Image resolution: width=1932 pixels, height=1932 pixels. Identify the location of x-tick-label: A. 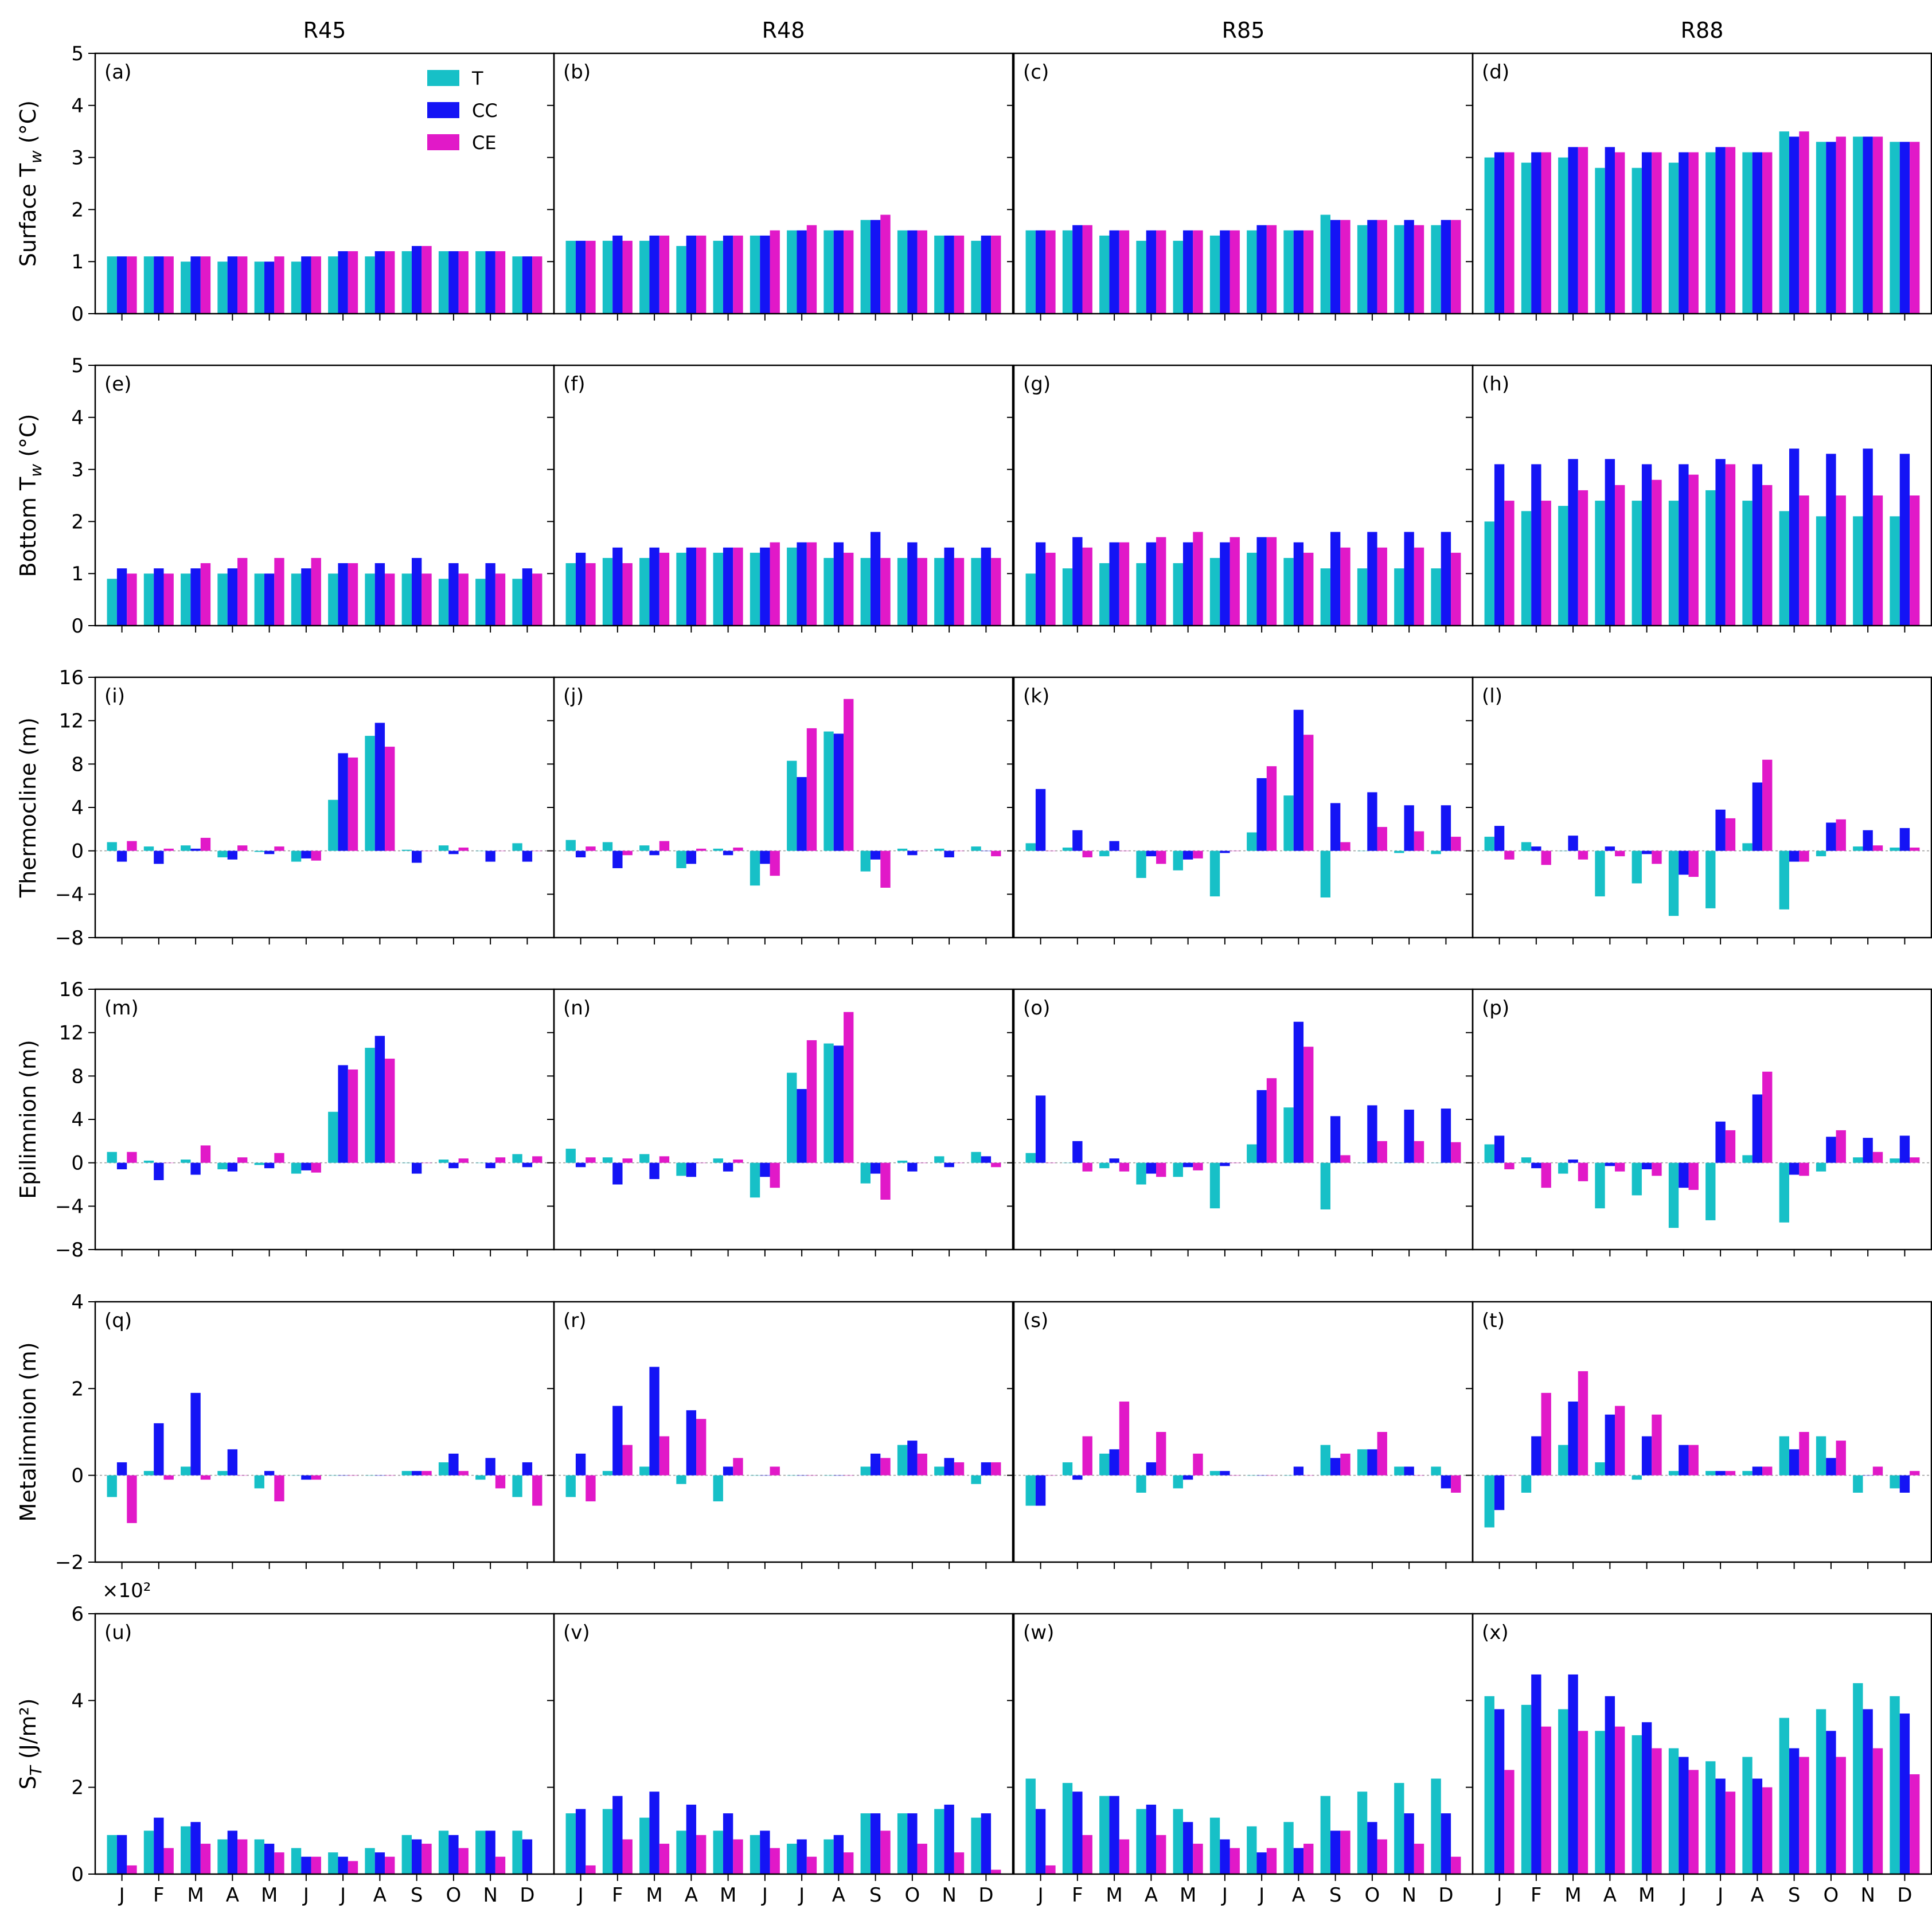
(1758, 1895).